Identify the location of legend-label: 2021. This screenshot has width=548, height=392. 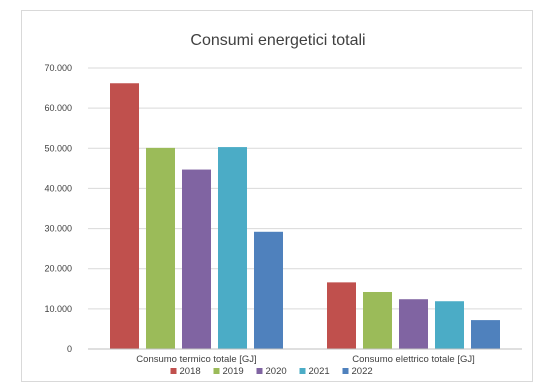
(319, 371).